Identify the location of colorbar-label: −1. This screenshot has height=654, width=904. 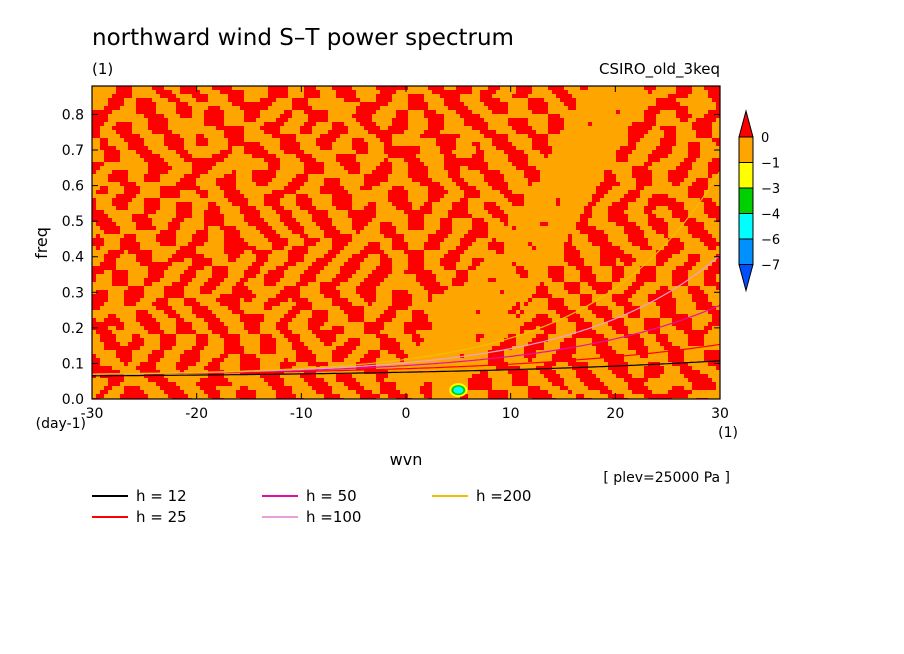
(770, 164).